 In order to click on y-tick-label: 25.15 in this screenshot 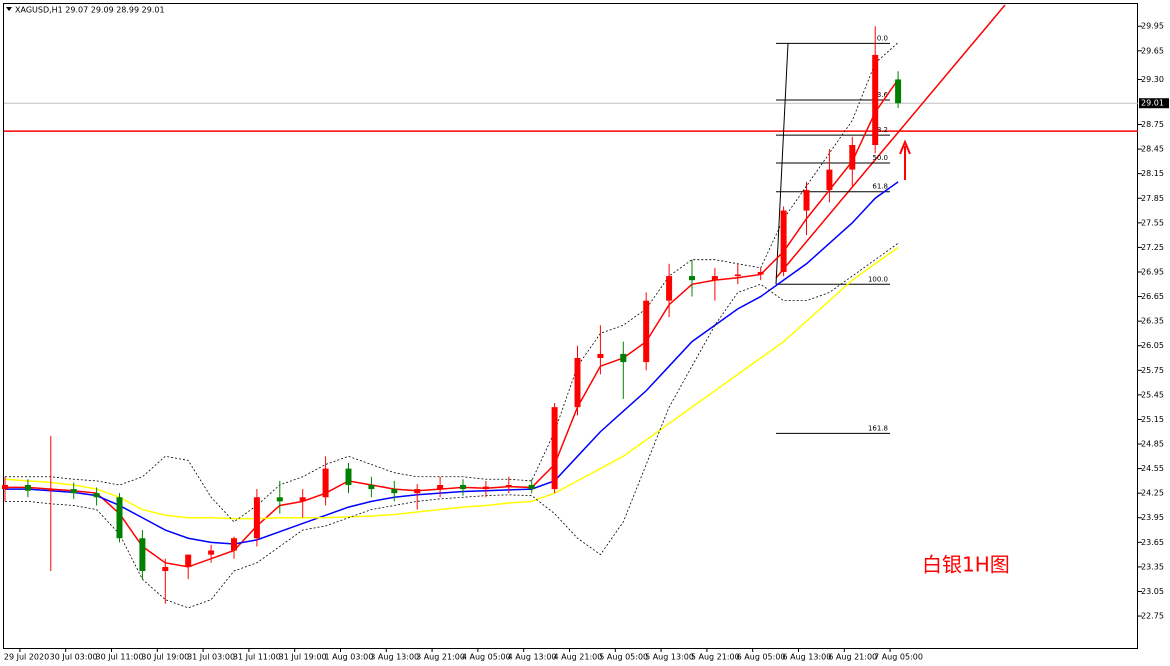, I will do `click(1152, 419)`.